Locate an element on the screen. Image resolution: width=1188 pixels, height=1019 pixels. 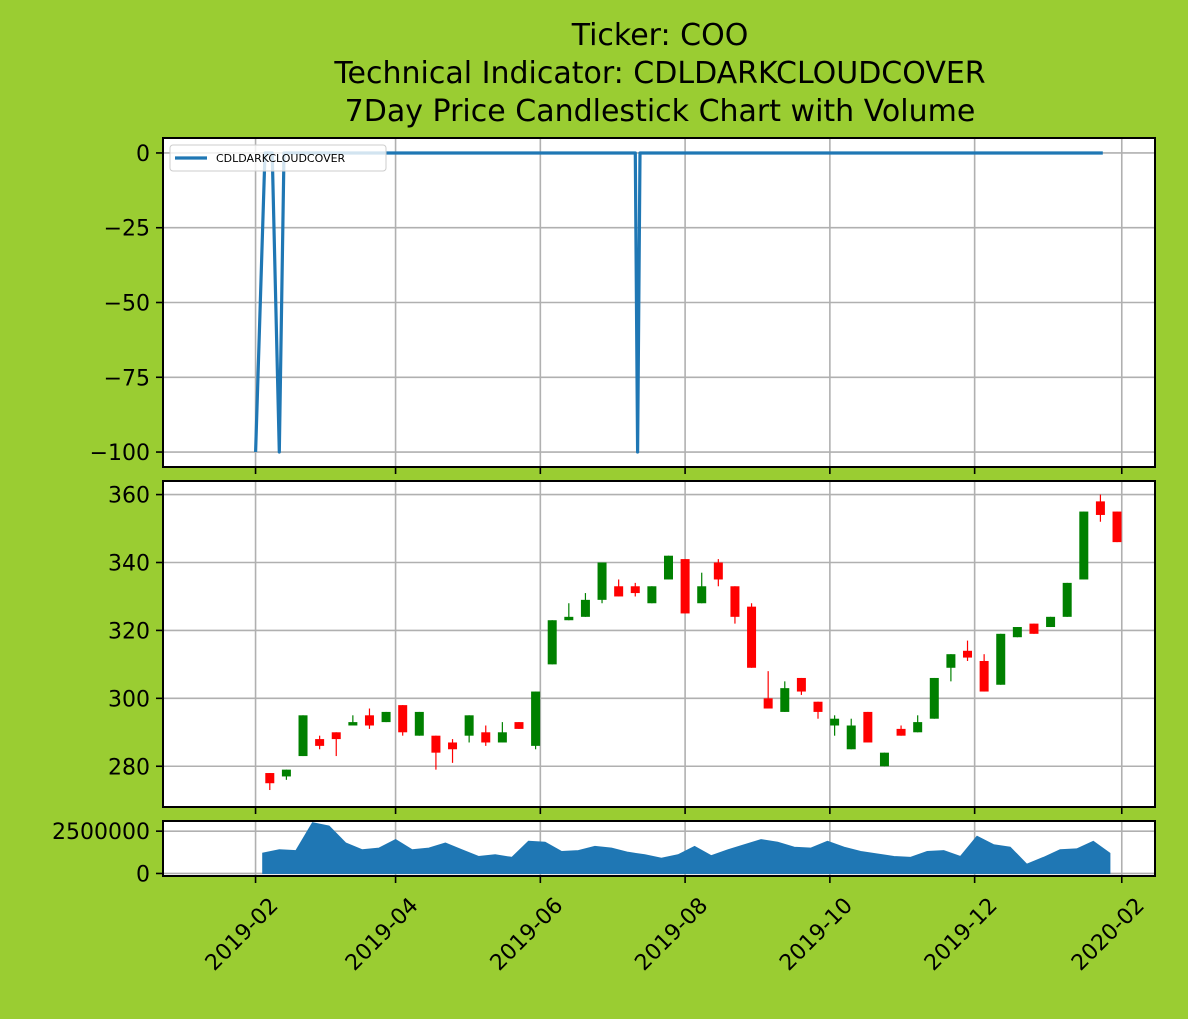
title-line-1: Ticker: COO is located at coordinates (660, 35).